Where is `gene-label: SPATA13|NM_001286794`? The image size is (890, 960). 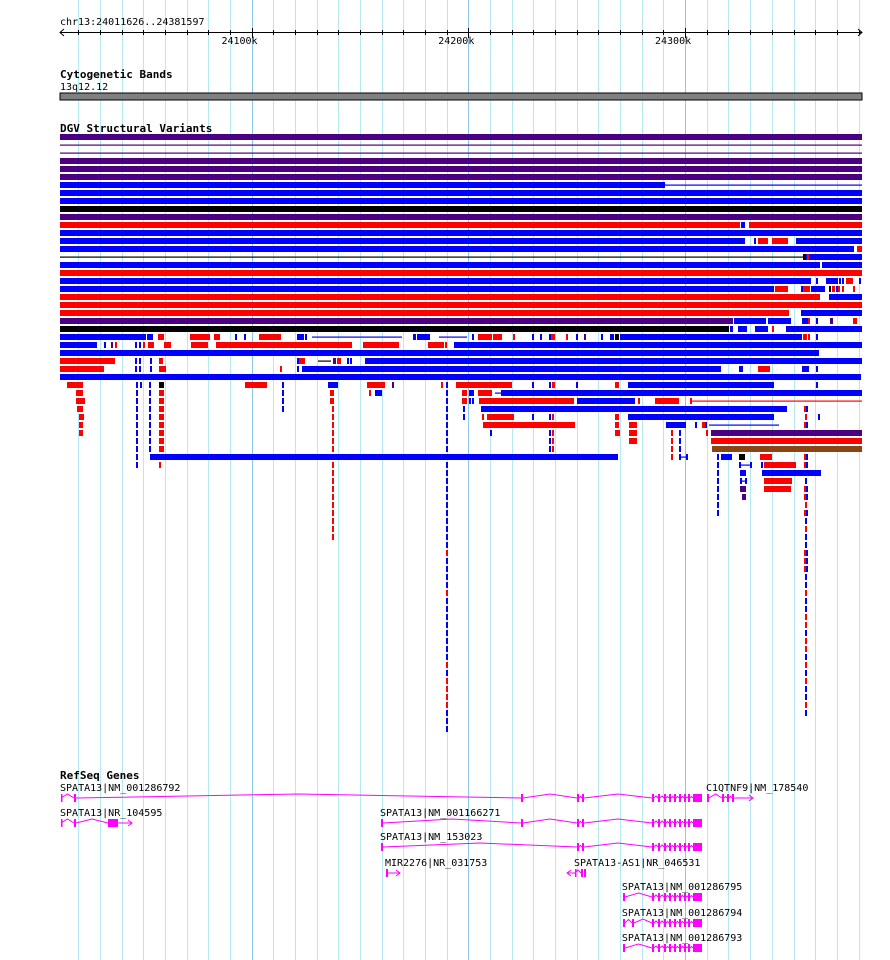 gene-label: SPATA13|NM_001286794 is located at coordinates (682, 913).